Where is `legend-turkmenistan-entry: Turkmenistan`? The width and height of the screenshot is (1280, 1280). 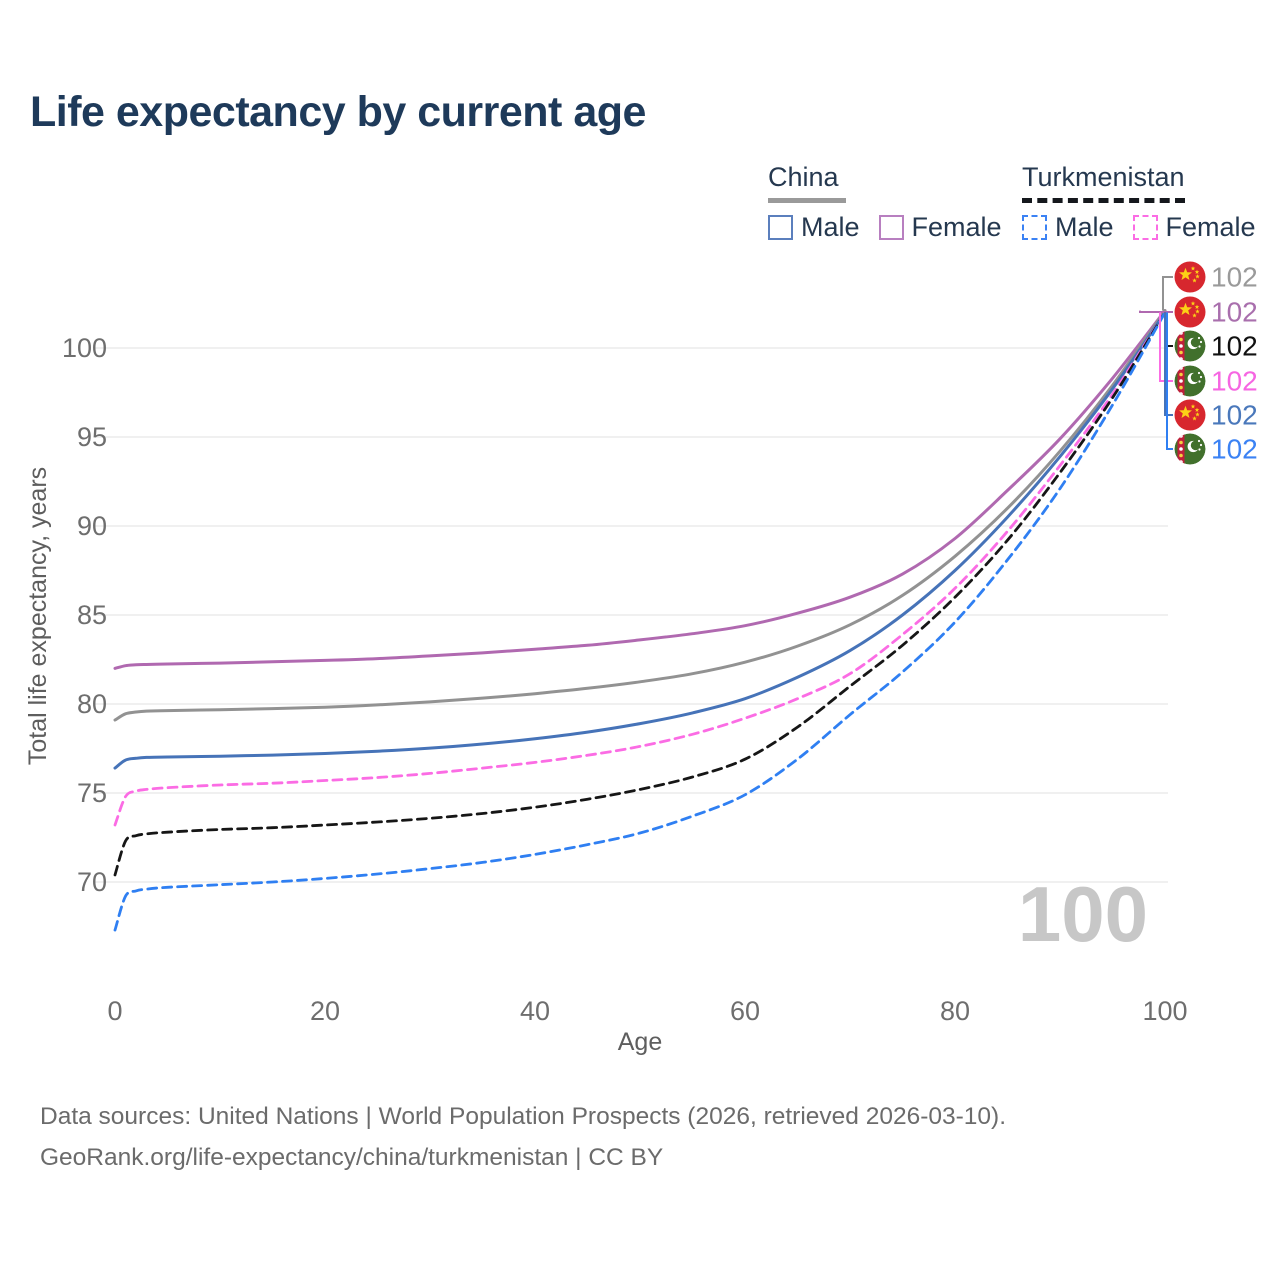 legend-turkmenistan-entry: Turkmenistan is located at coordinates (1103, 182).